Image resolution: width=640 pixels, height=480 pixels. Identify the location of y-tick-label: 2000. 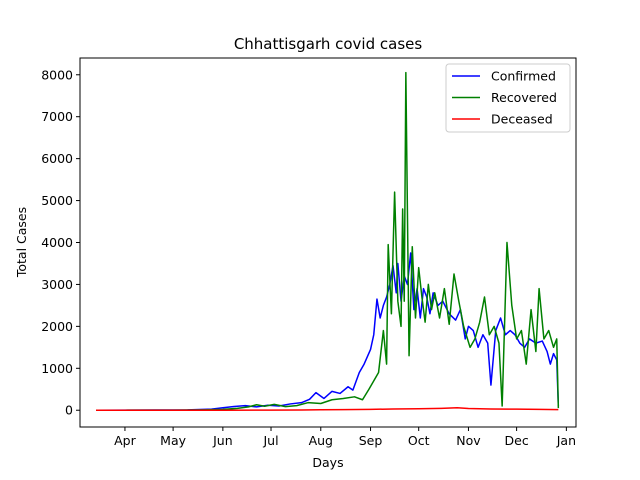
(57, 326).